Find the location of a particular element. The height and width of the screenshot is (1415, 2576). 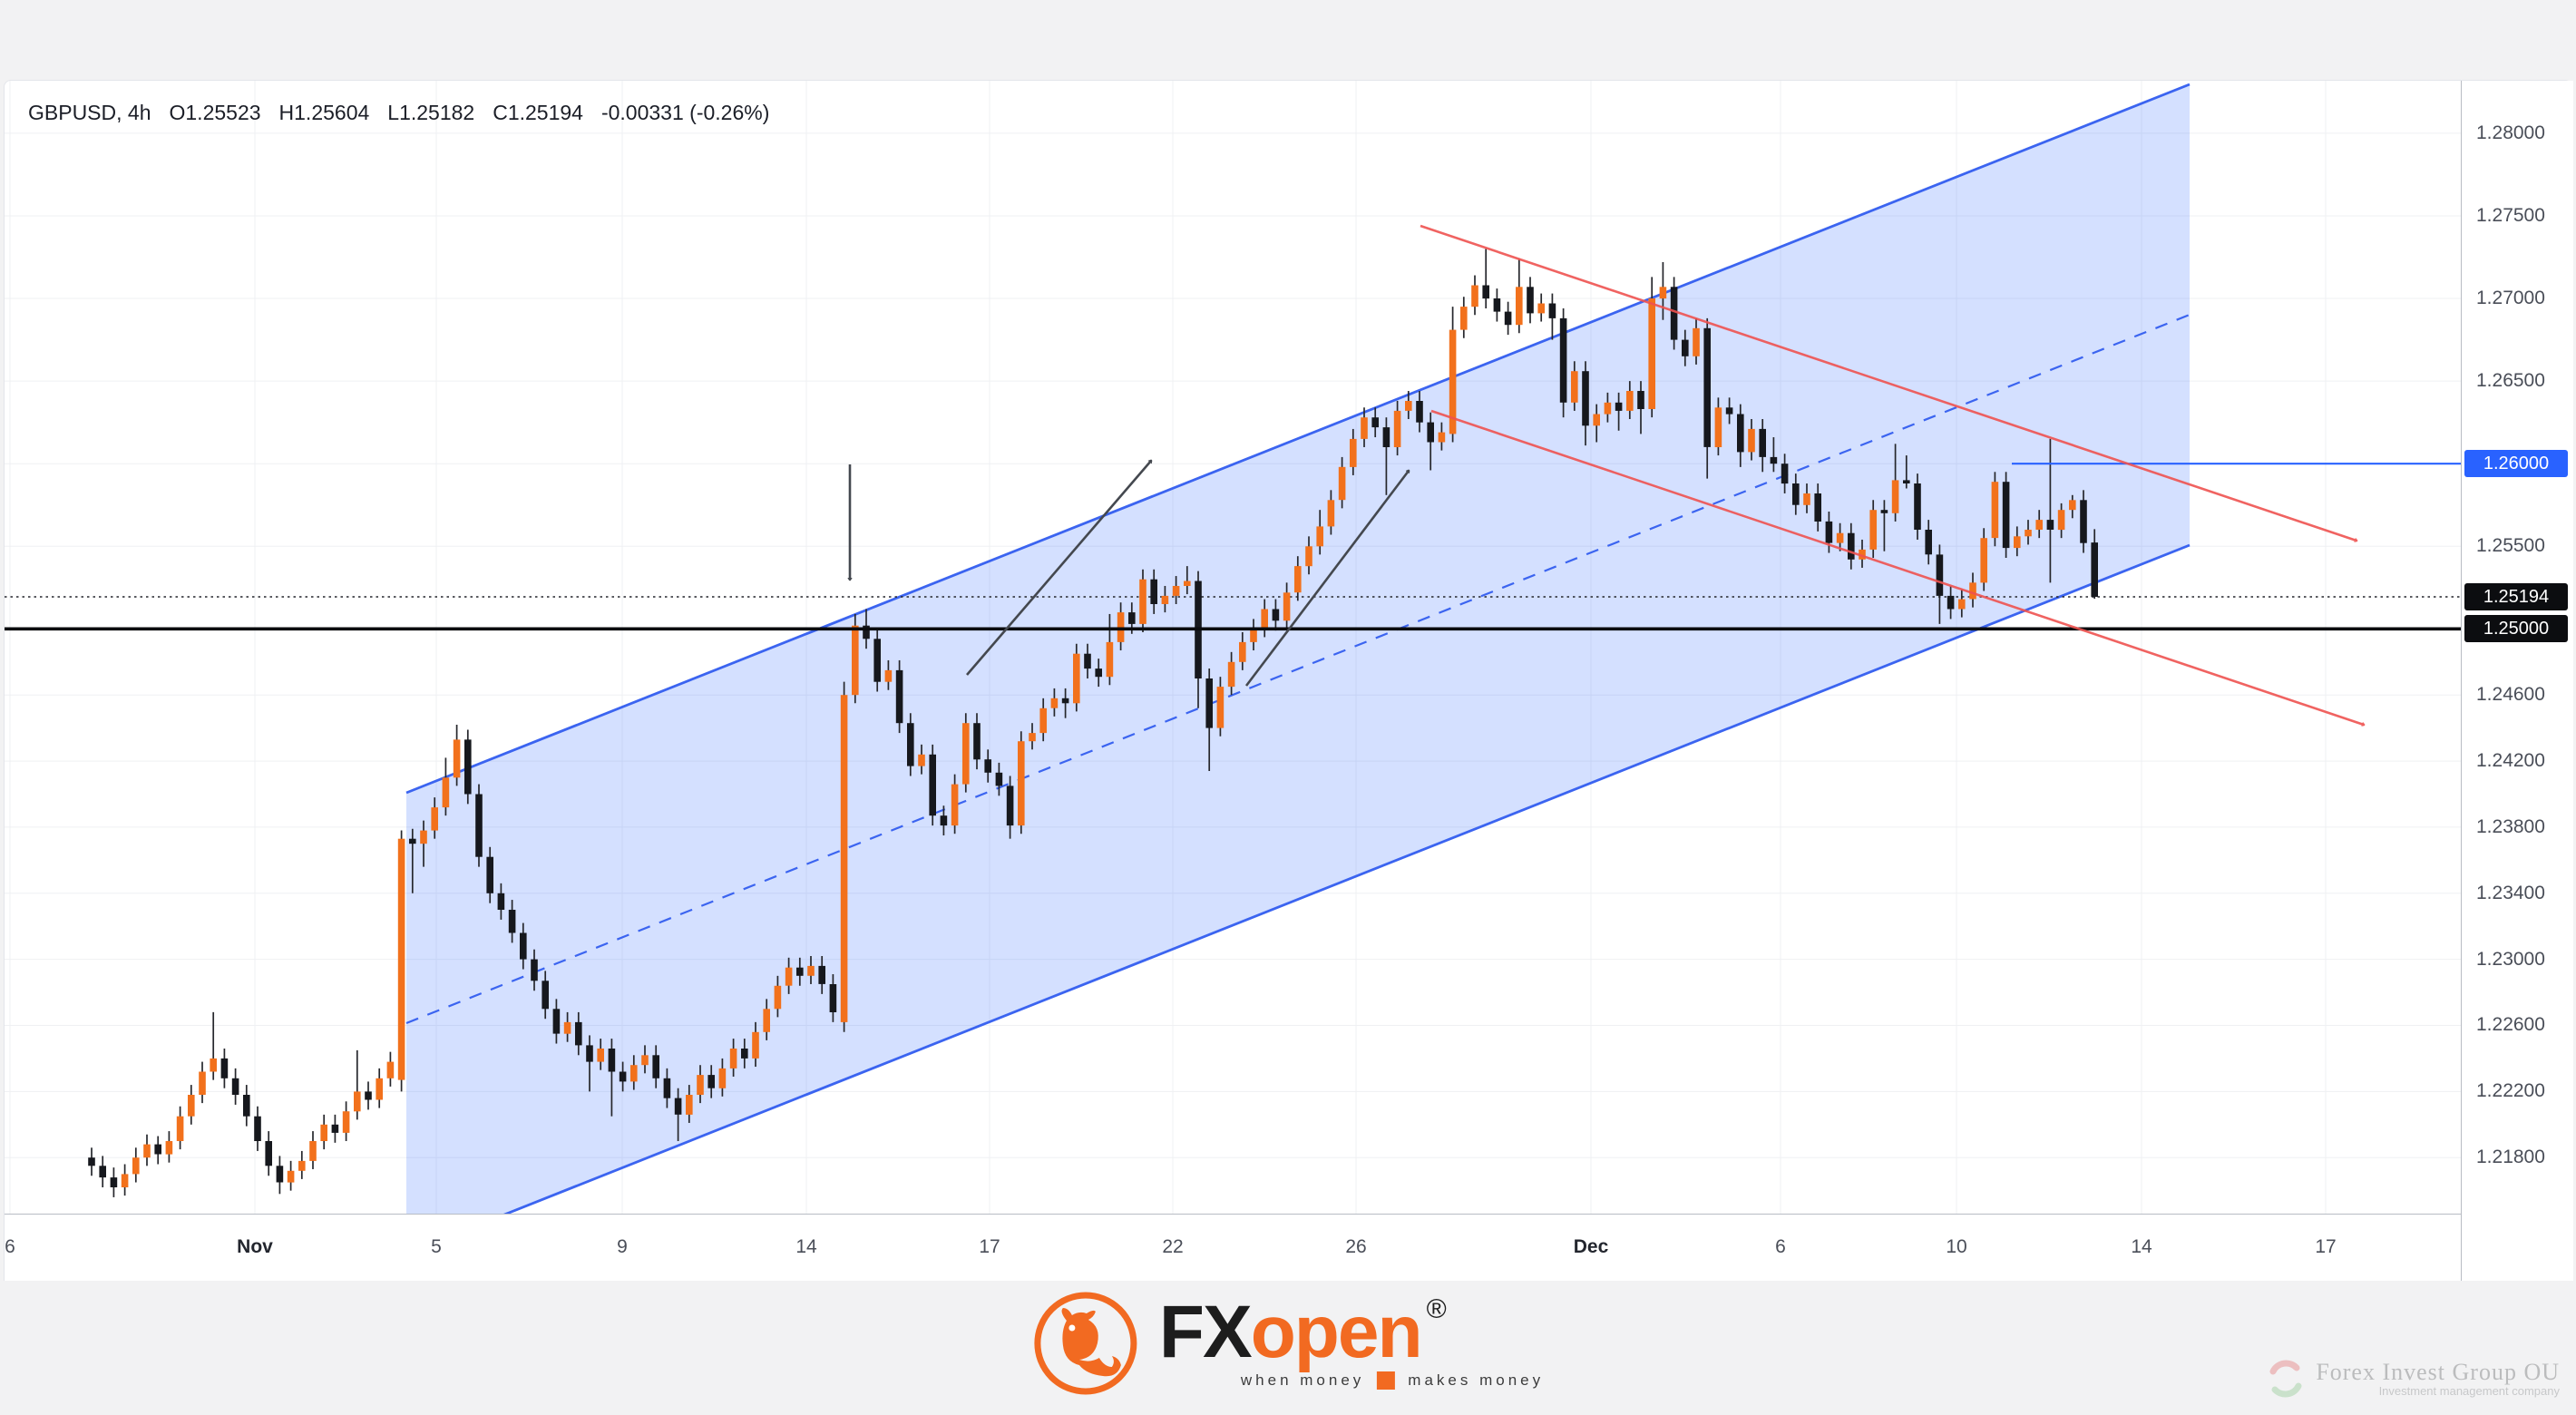

price-axis-label: 1.28000 is located at coordinates (2510, 132).